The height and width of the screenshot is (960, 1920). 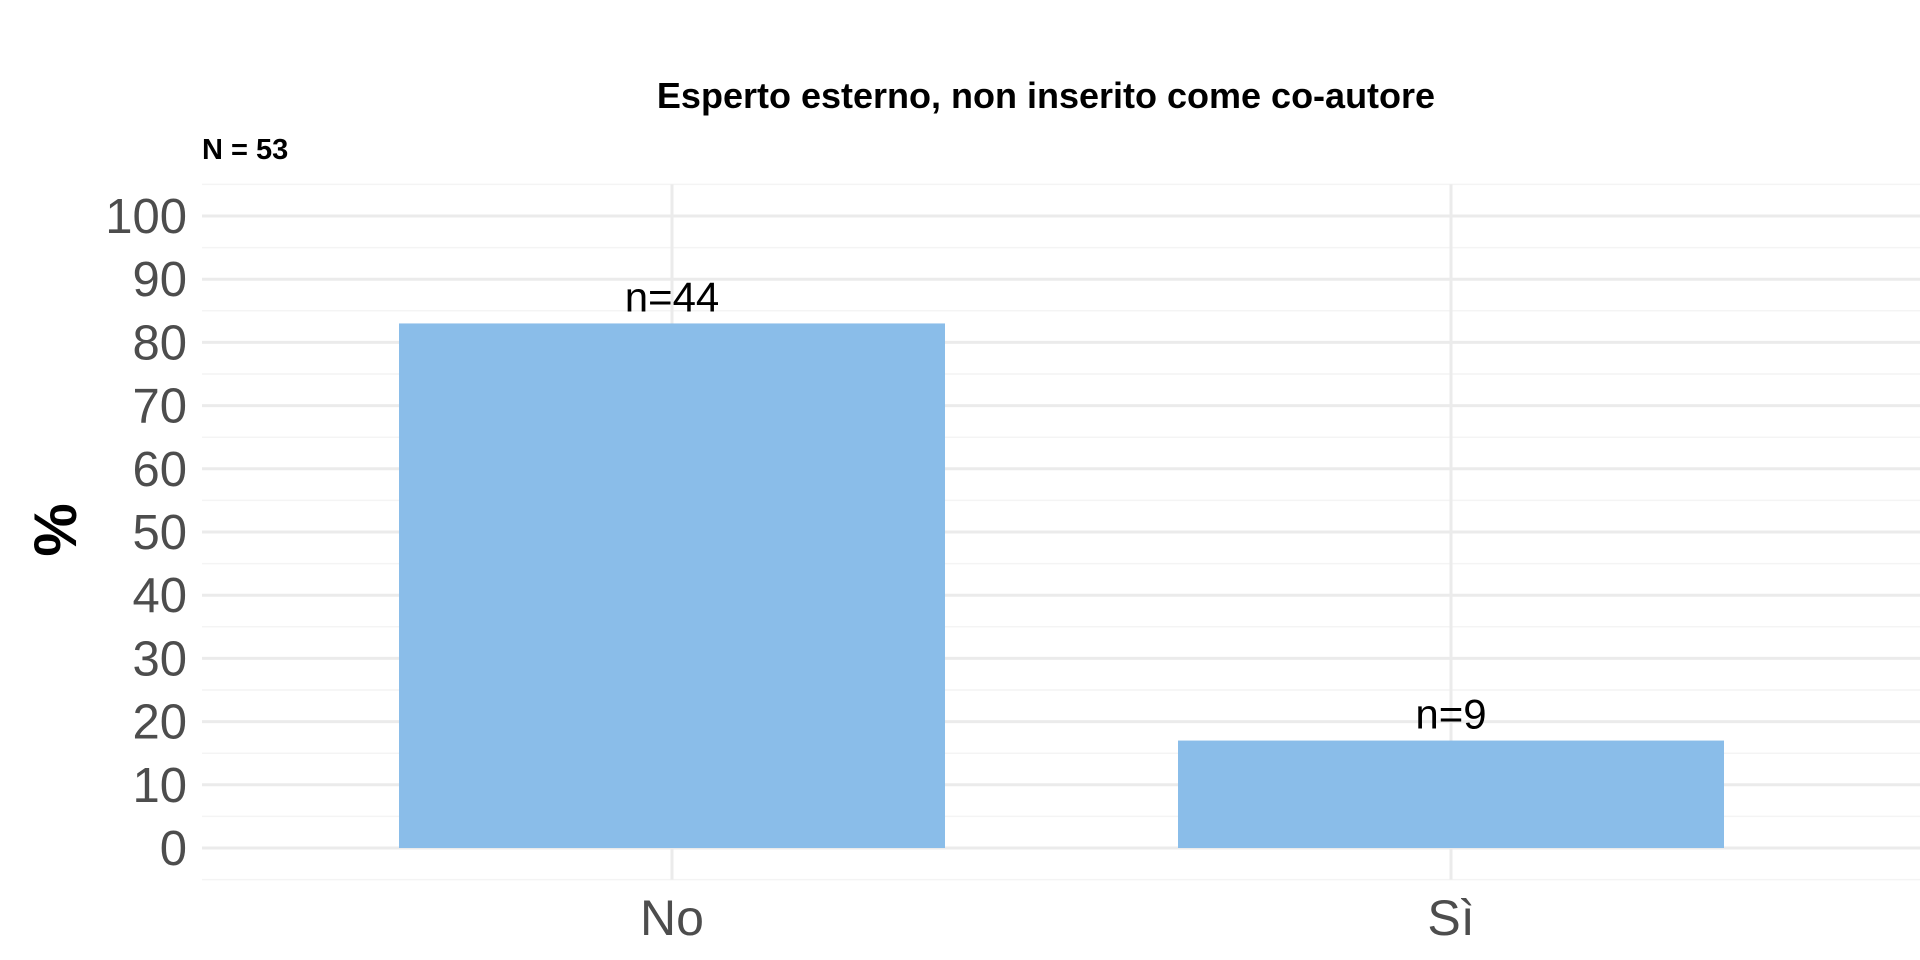 I want to click on y-tick-label: 0, so click(x=173, y=849).